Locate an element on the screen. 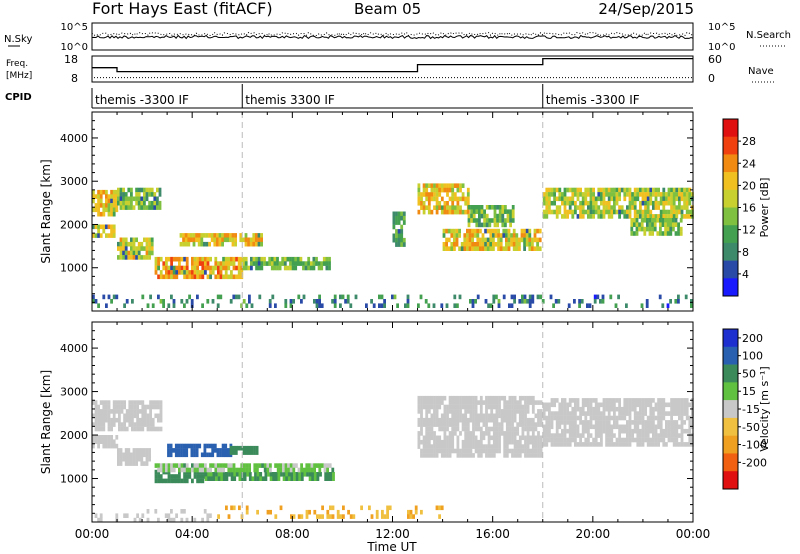  colorbar-tick-label: 16 is located at coordinates (749, 208).